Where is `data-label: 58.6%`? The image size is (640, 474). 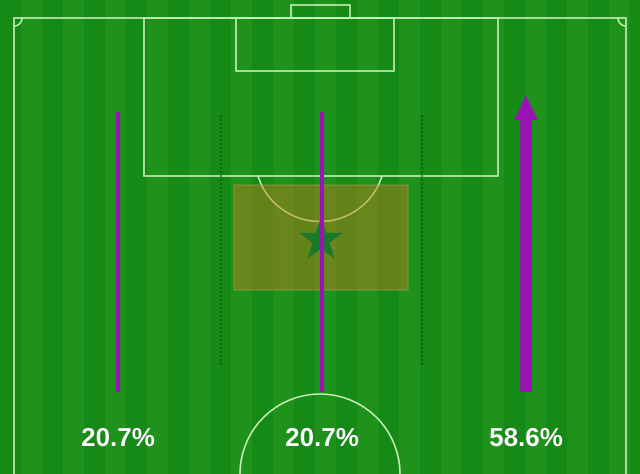 data-label: 58.6% is located at coordinates (526, 437).